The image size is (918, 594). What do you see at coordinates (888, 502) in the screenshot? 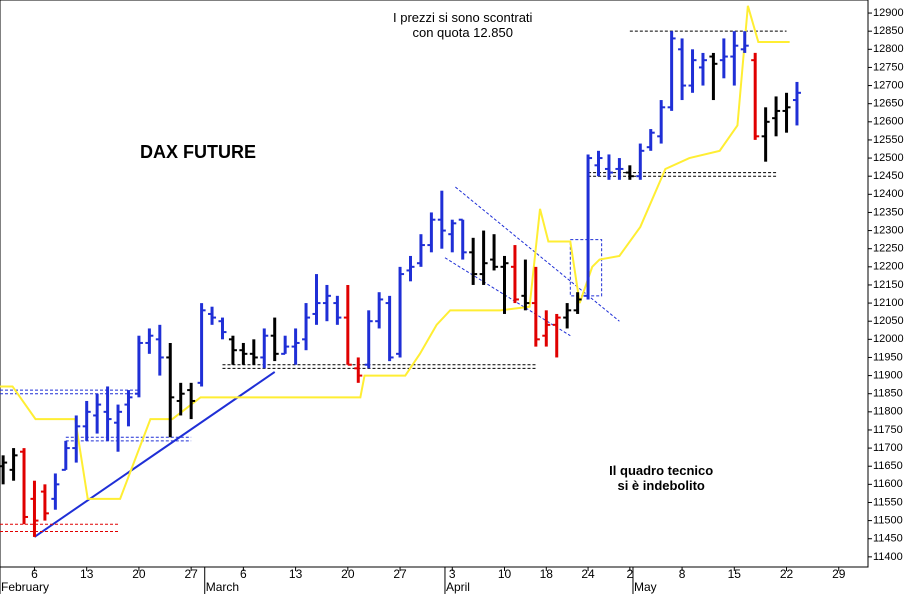
I see `y-tick-label: 11550` at bounding box center [888, 502].